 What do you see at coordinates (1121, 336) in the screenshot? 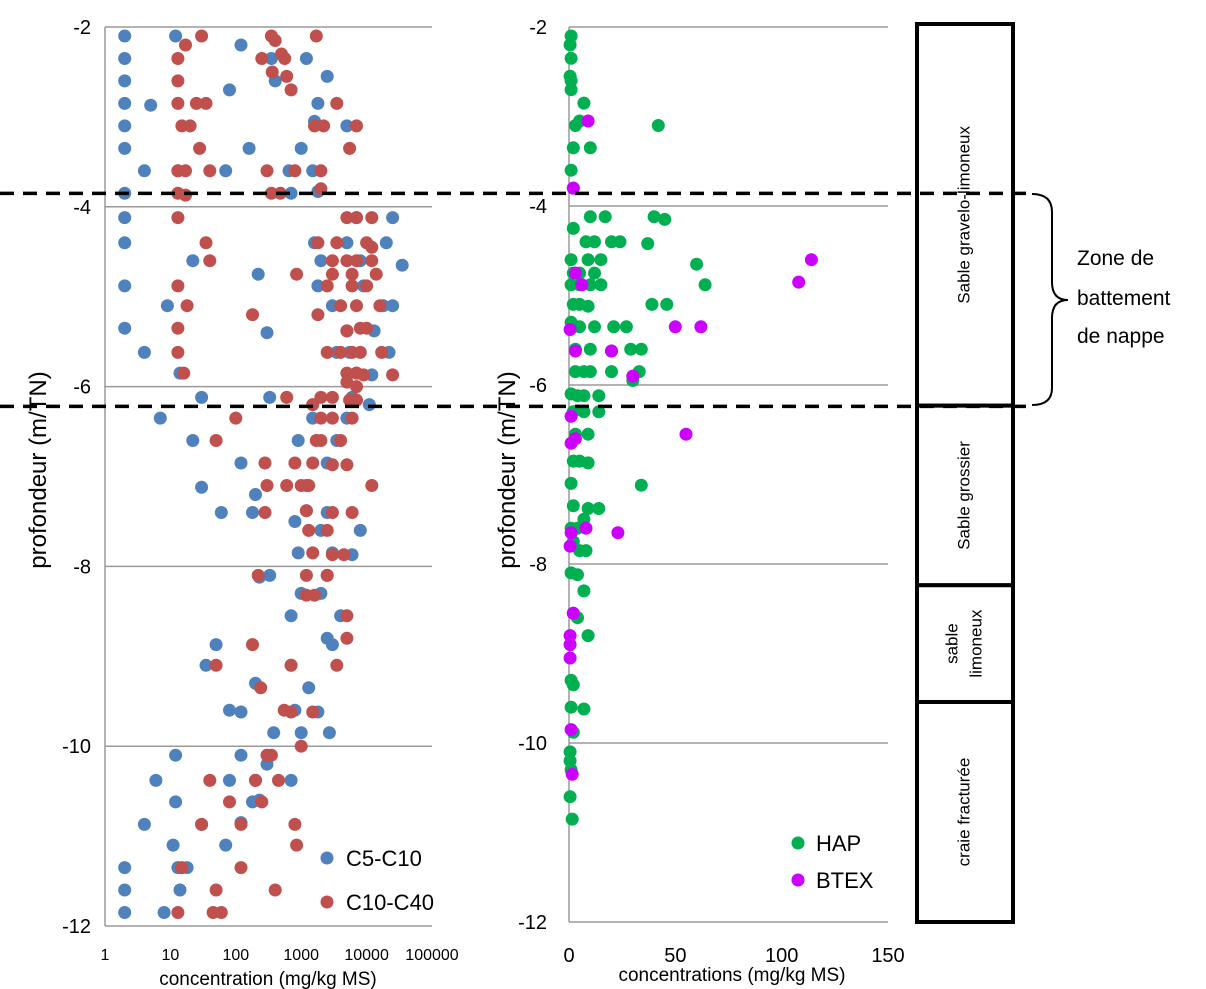
I see `zone-annotation-line-3: de nappe` at bounding box center [1121, 336].